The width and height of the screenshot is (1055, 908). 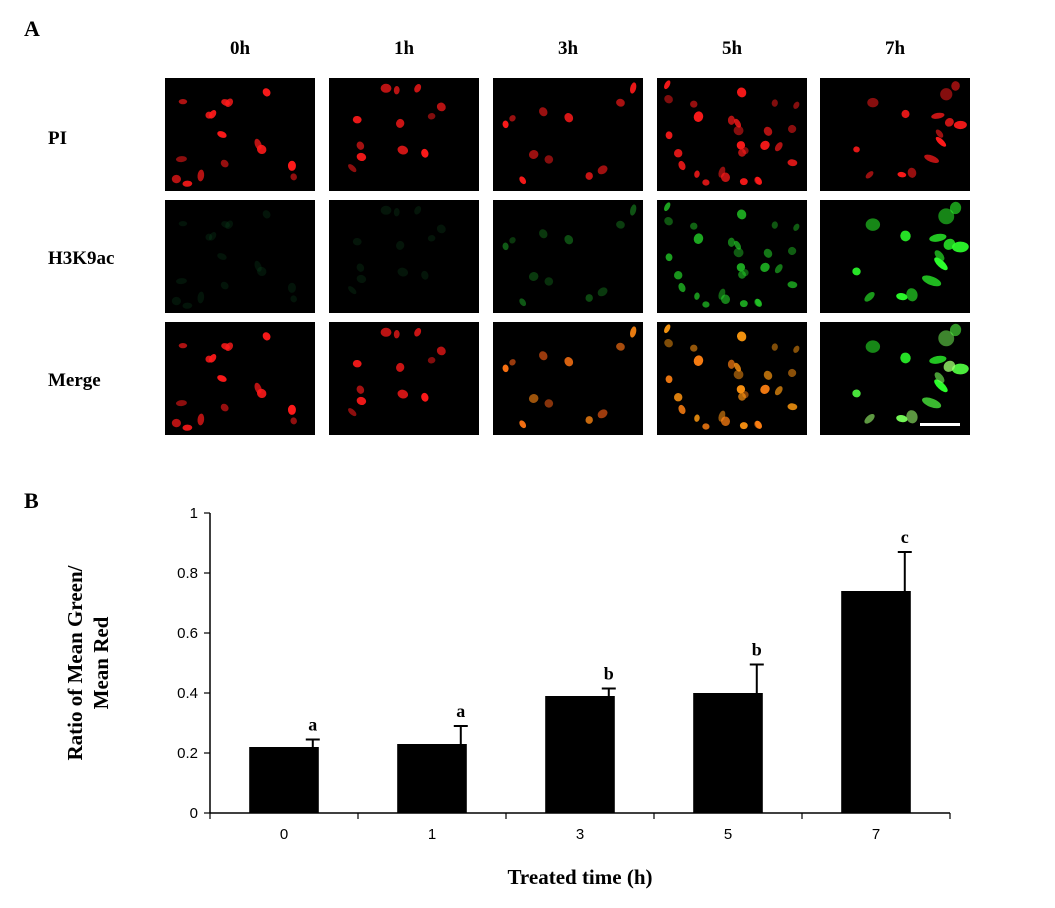 What do you see at coordinates (568, 134) in the screenshot?
I see `micrograph-pi-3h` at bounding box center [568, 134].